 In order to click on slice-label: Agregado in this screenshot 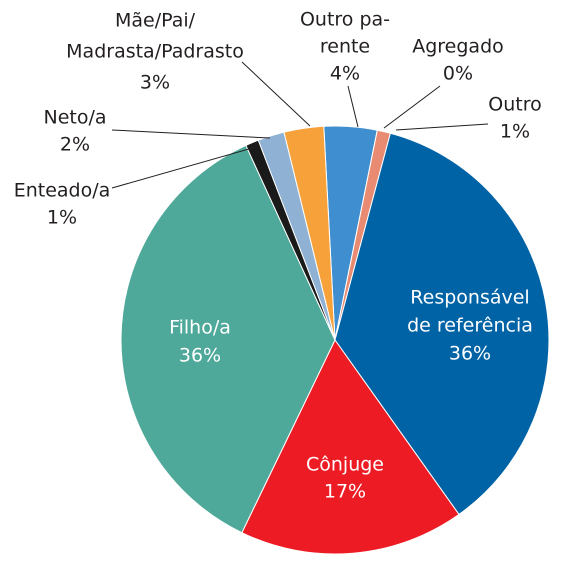, I will do `click(458, 47)`.